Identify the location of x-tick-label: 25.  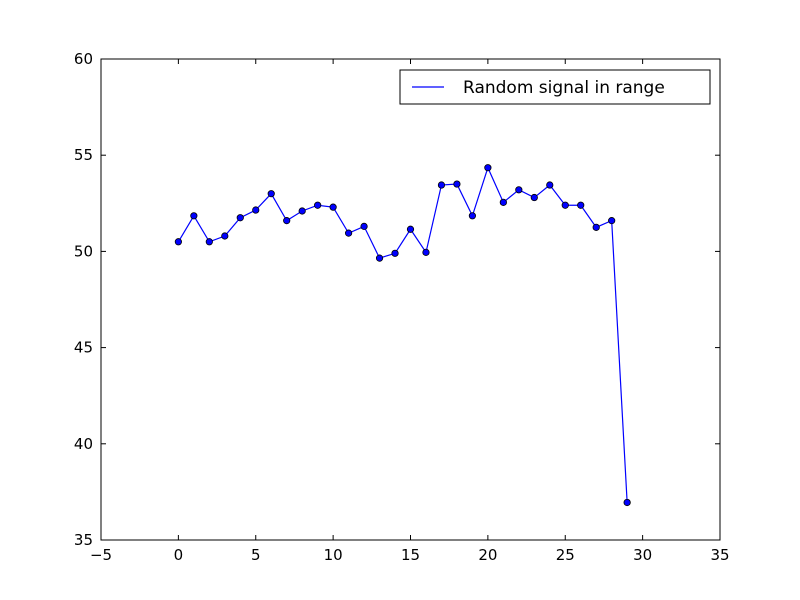
(565, 555).